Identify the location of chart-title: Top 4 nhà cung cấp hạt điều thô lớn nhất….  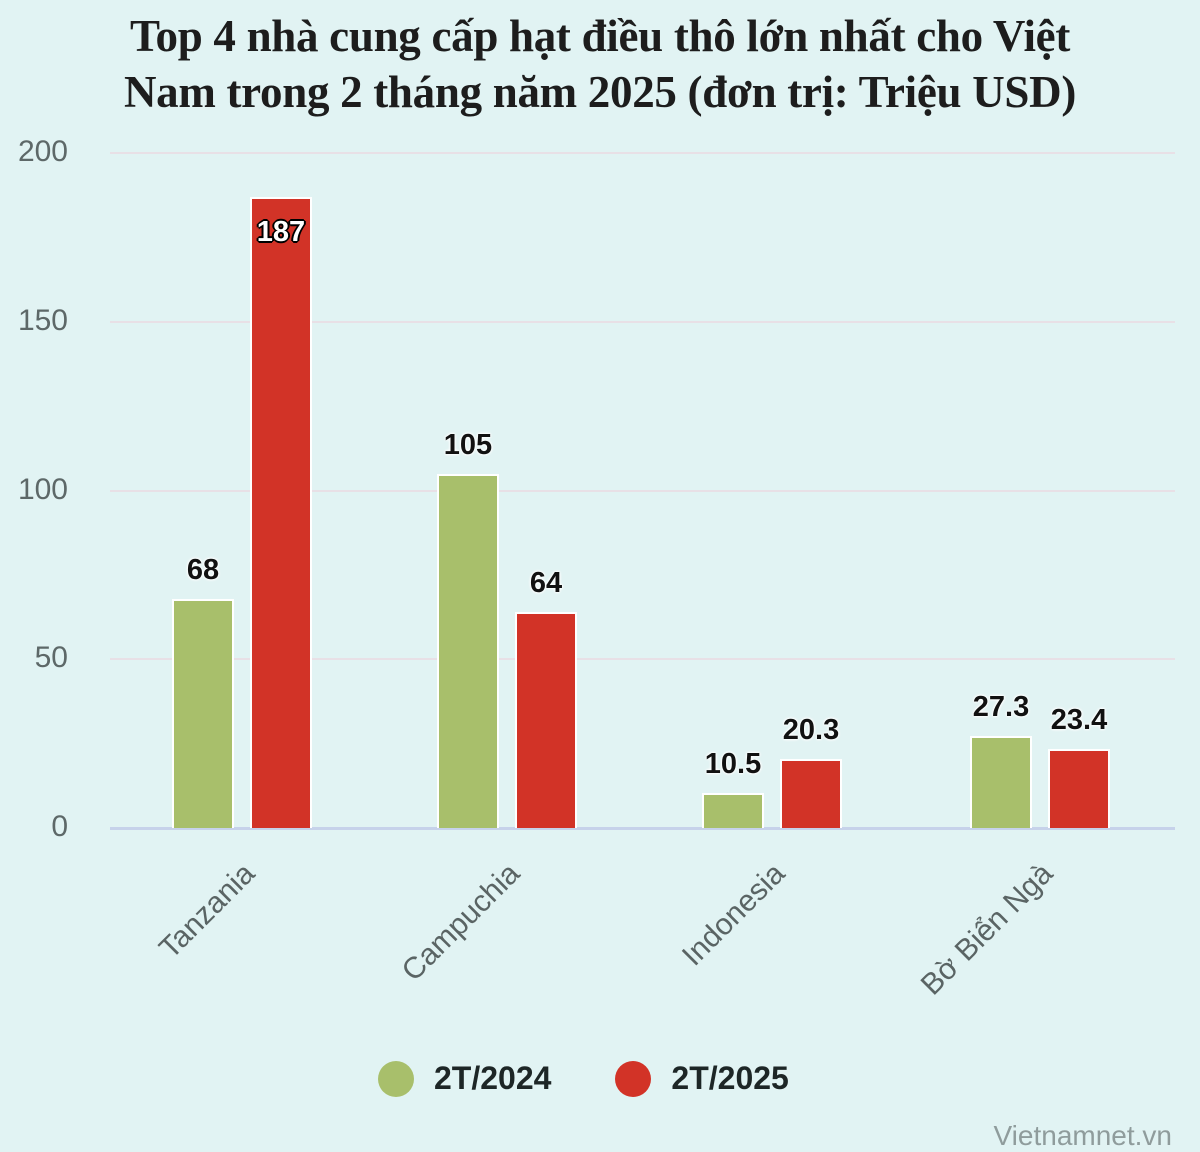
(600, 64).